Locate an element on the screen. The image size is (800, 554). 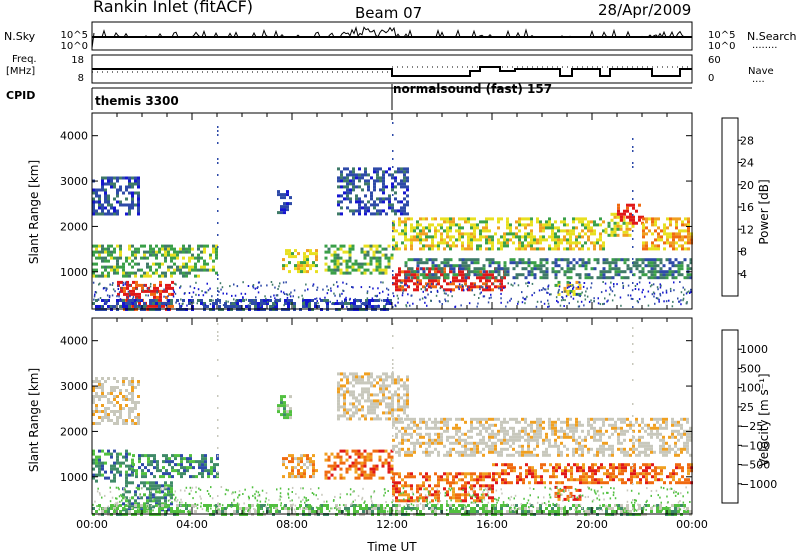
nsky-start-spike is located at coordinates (93, 40).